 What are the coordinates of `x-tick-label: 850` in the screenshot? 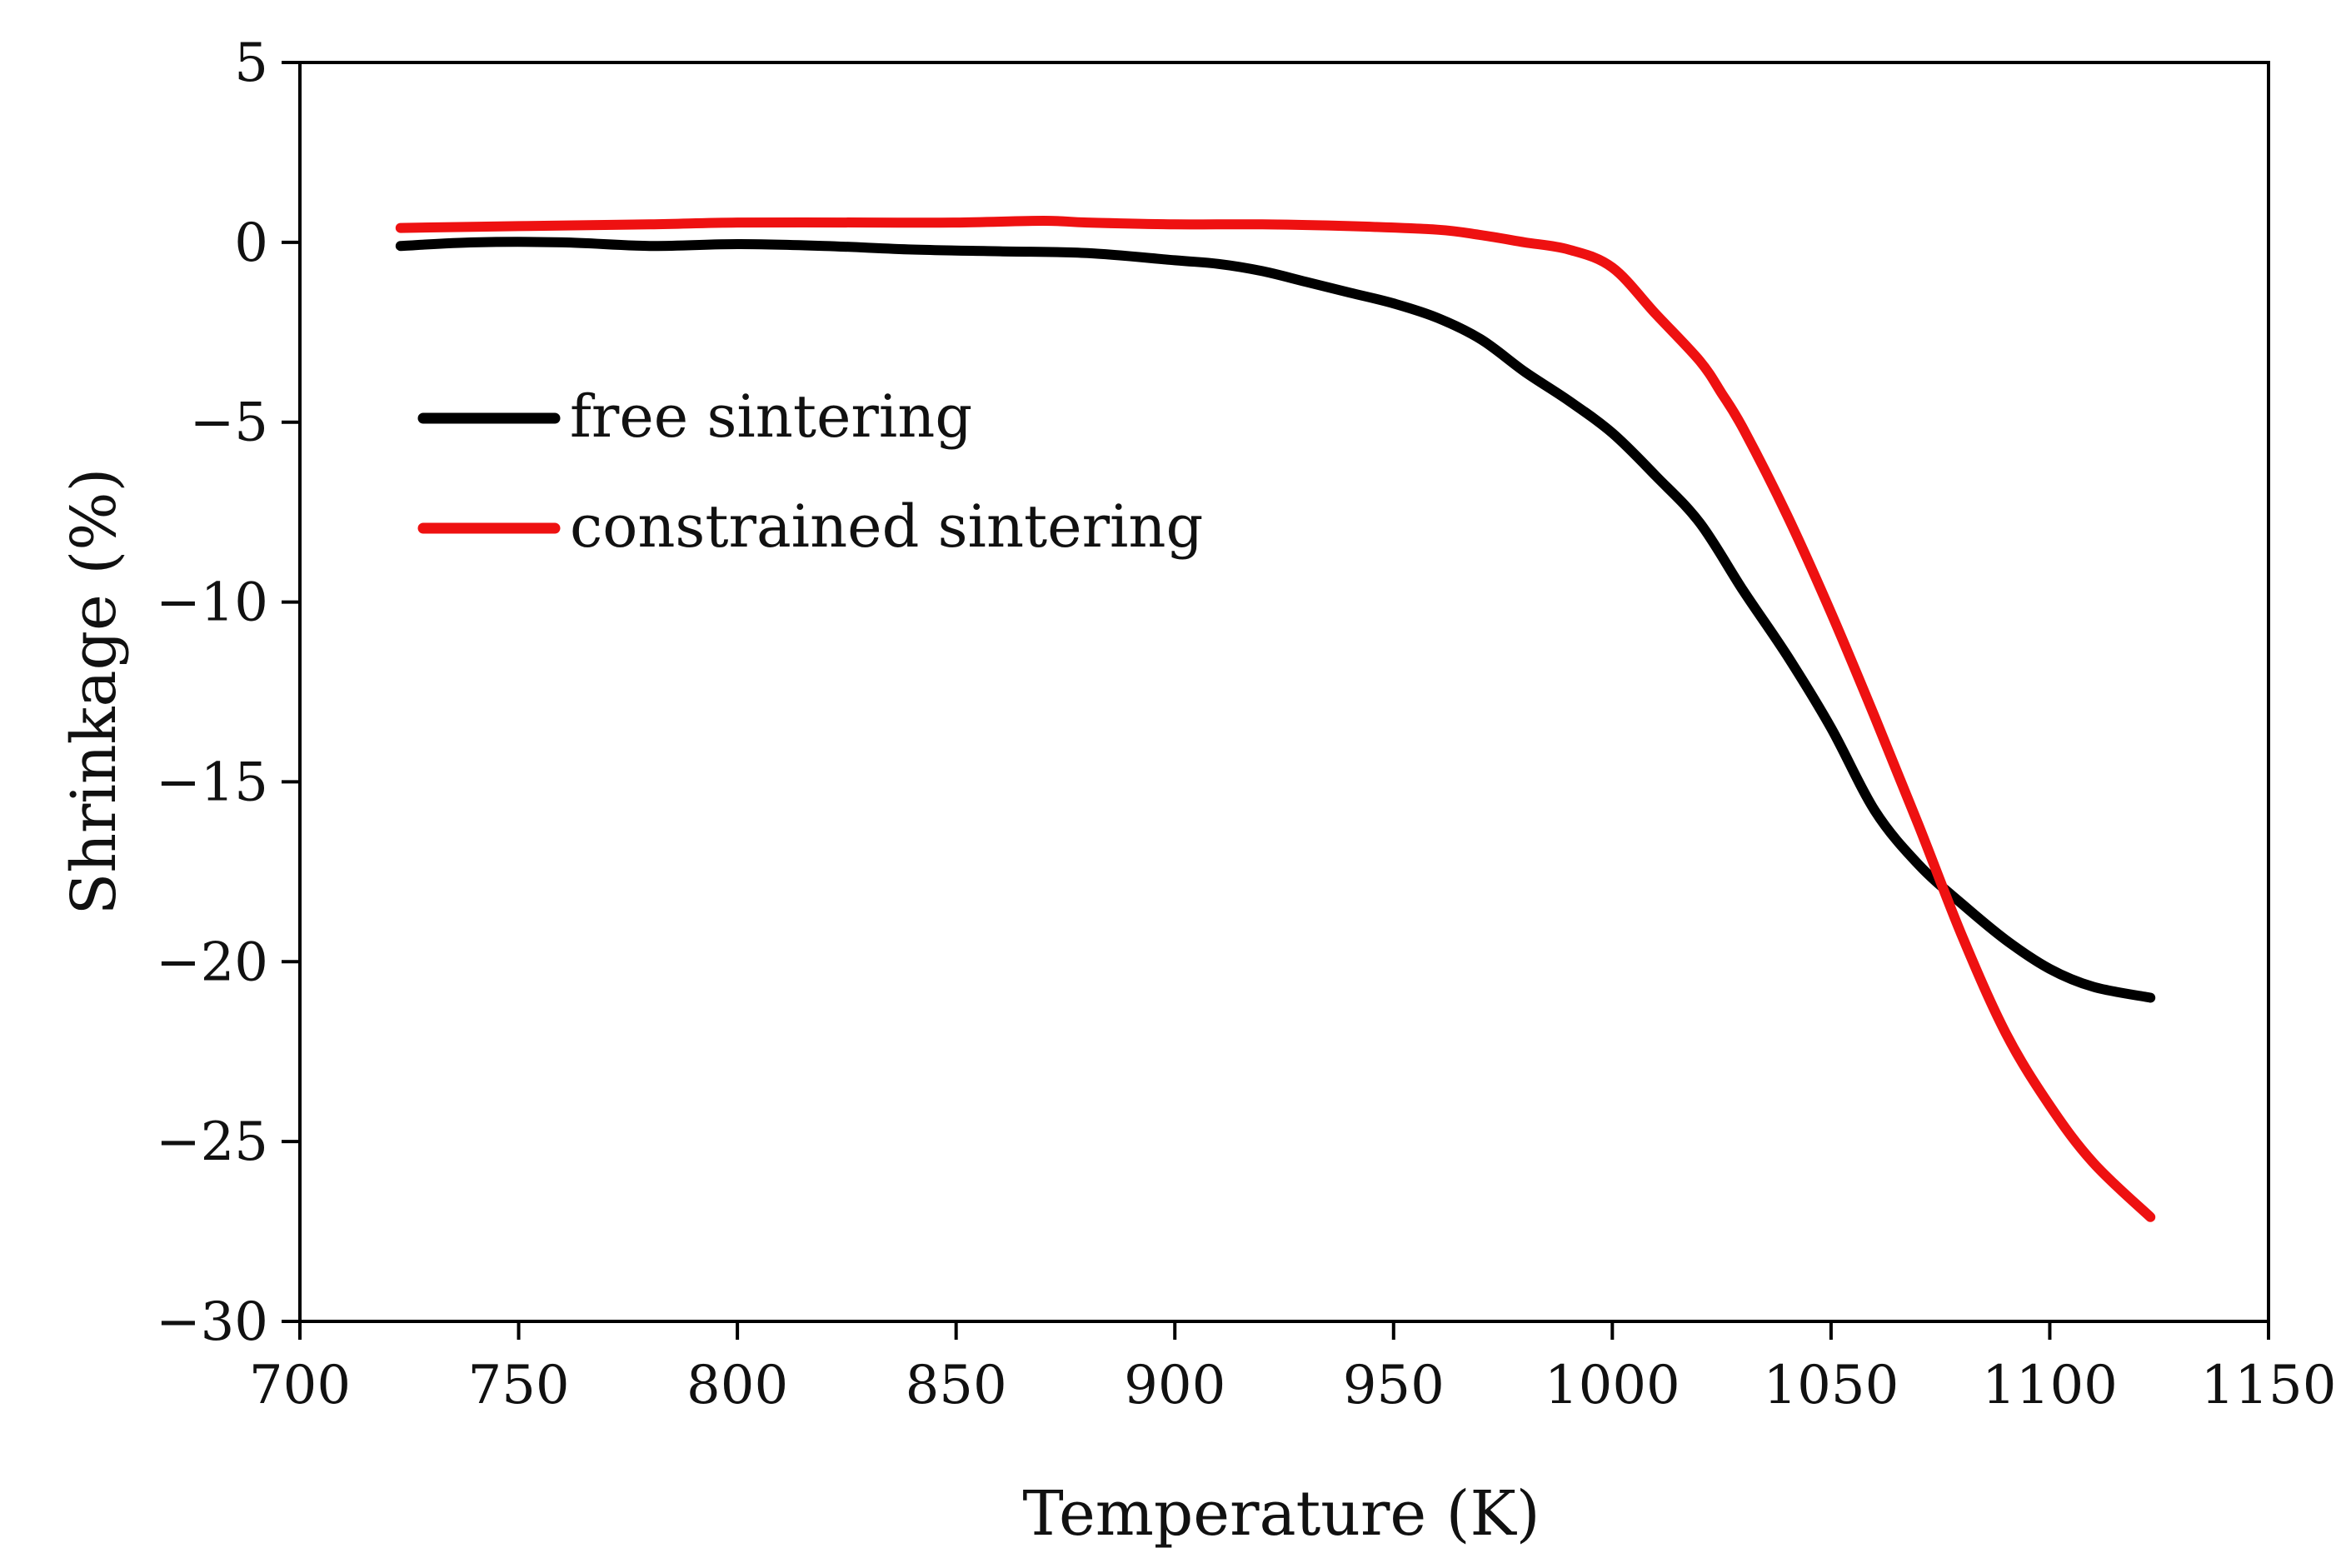 It's located at (956, 1385).